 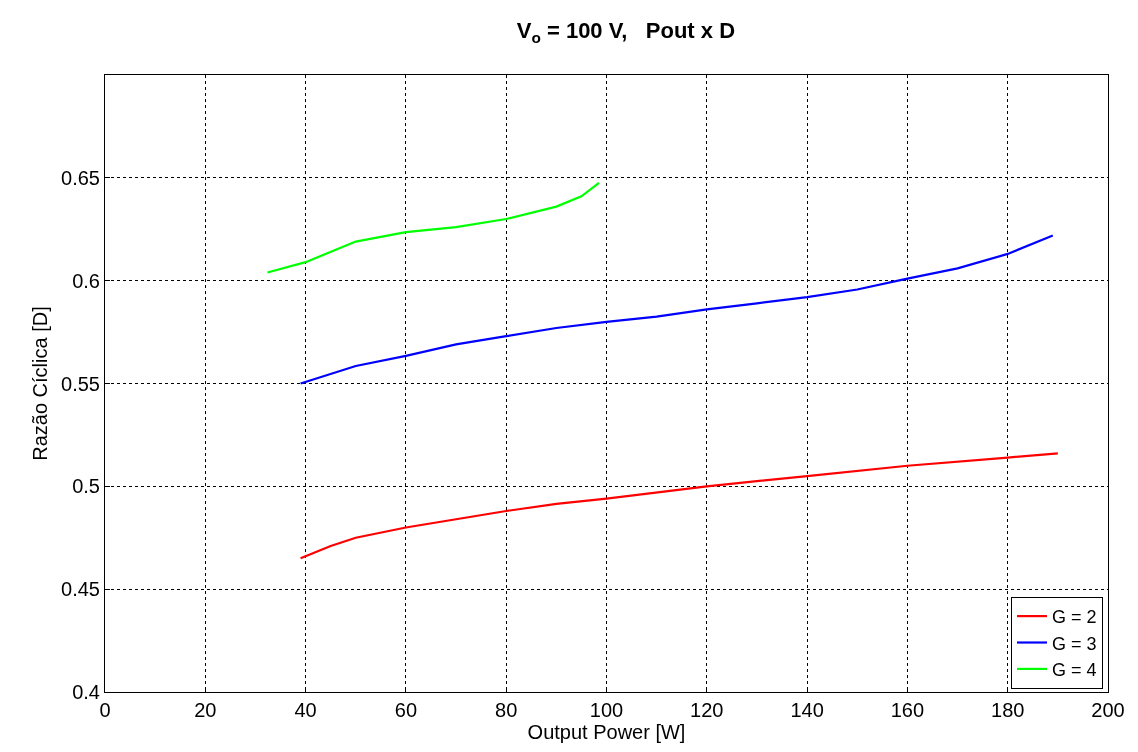 I want to click on y-tick-label: 0.55, so click(x=80, y=383).